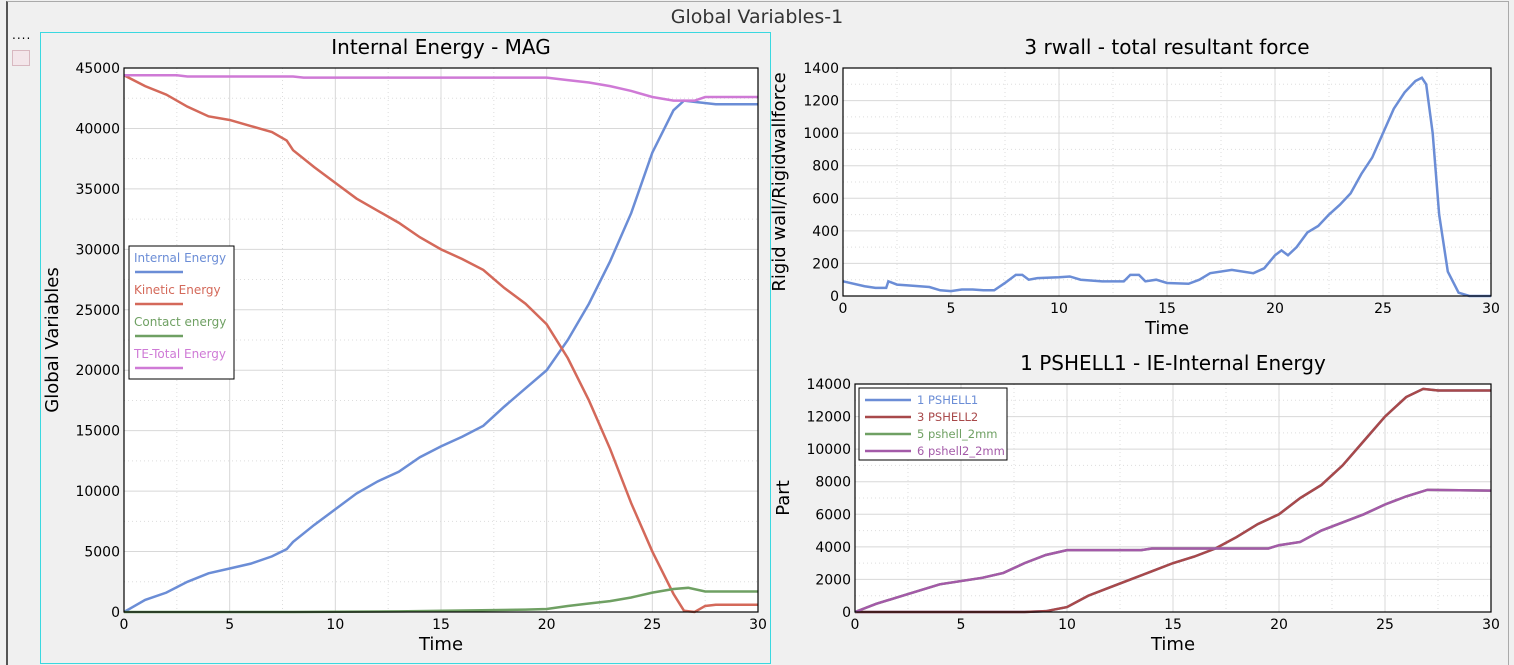 This screenshot has width=1514, height=665. Describe the element at coordinates (441, 600) in the screenshot. I see `series-line-contact-energy` at that location.